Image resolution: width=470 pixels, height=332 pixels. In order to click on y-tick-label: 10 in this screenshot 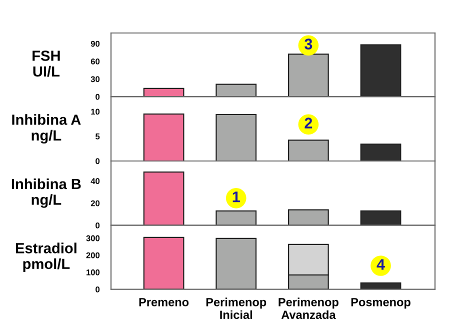, I will do `click(95, 111)`.